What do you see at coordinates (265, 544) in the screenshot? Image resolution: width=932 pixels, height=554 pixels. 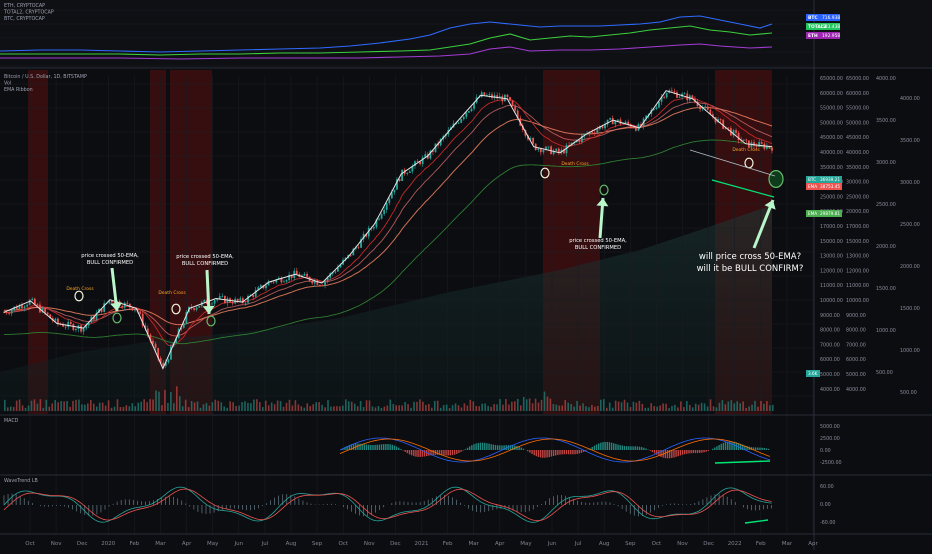 I see `time-label: Jul` at bounding box center [265, 544].